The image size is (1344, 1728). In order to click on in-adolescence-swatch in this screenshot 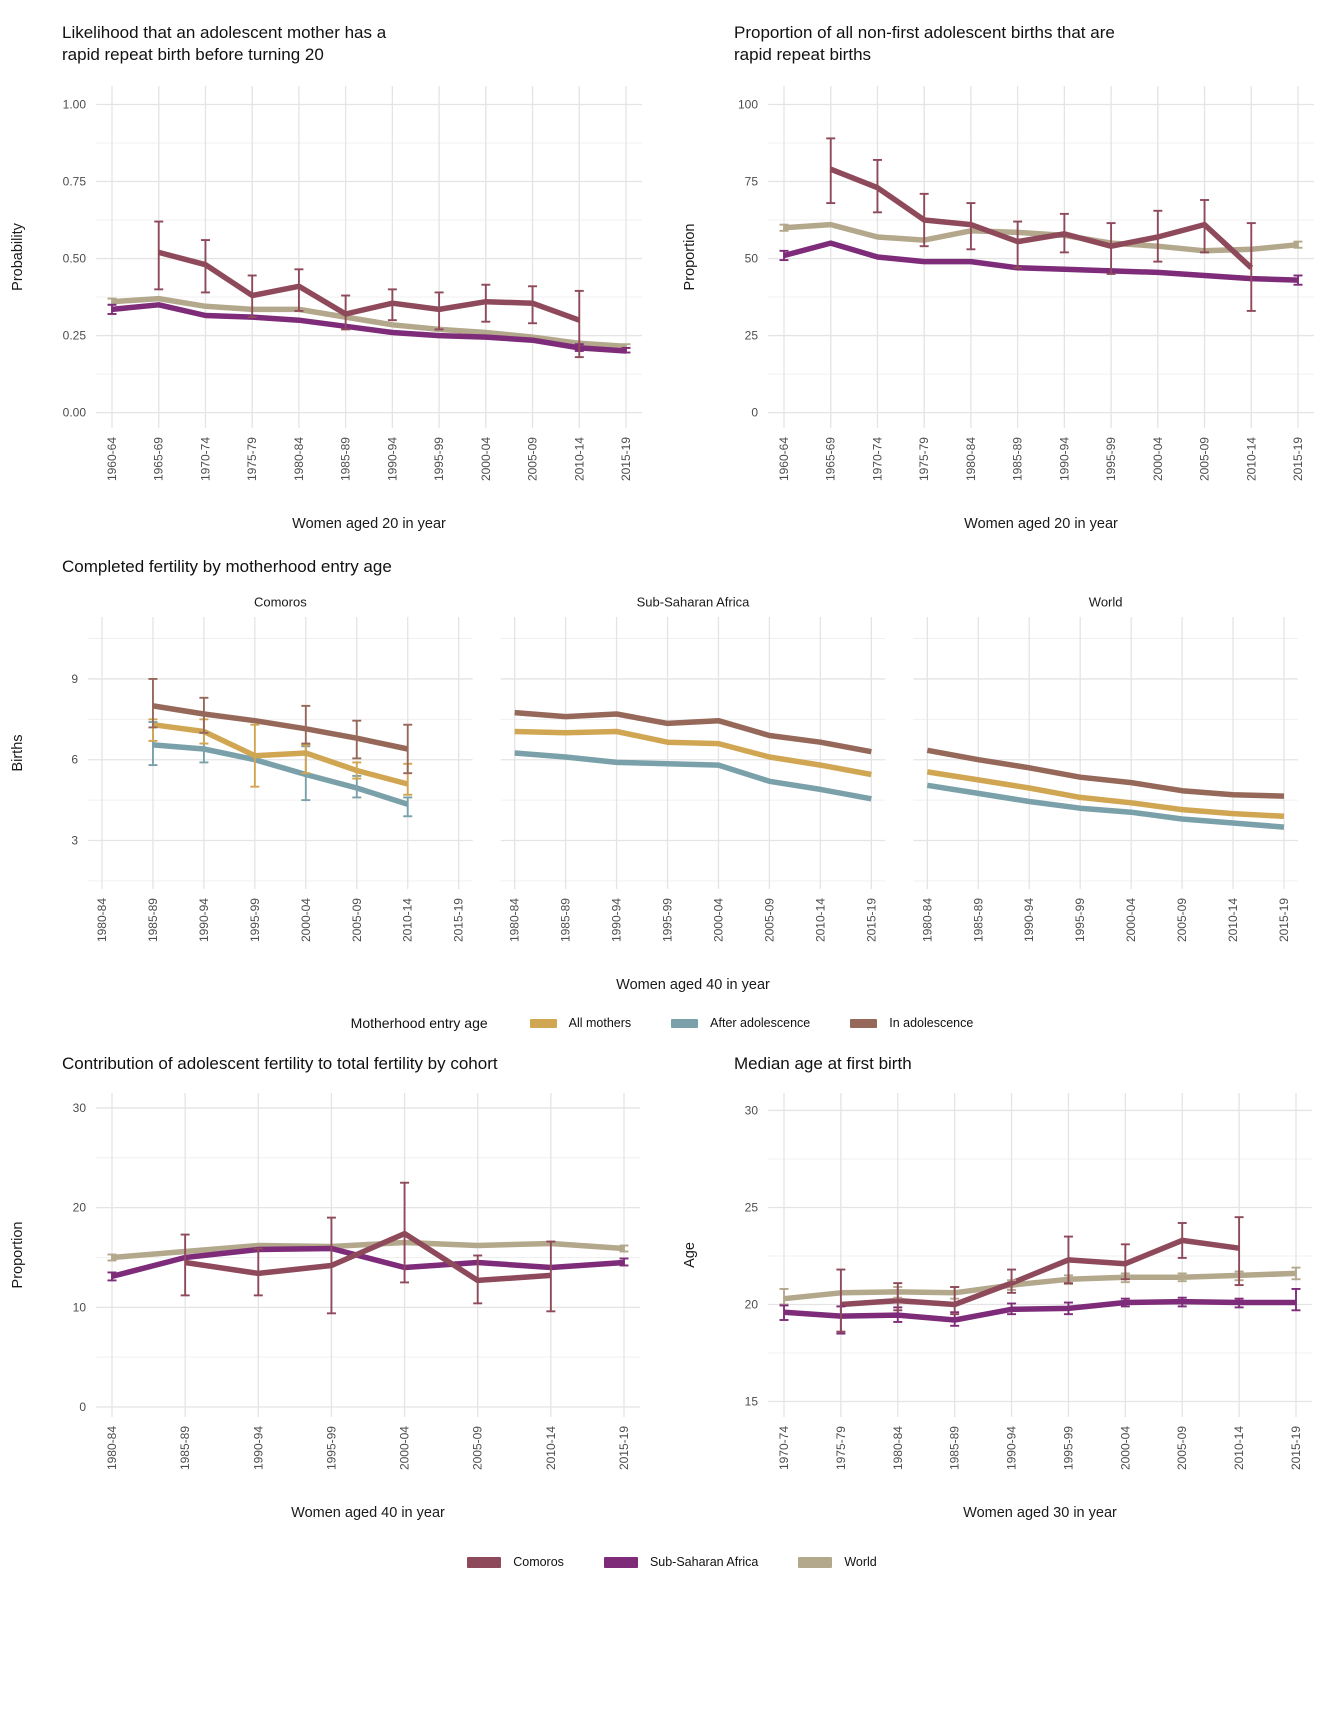, I will do `click(864, 1023)`.